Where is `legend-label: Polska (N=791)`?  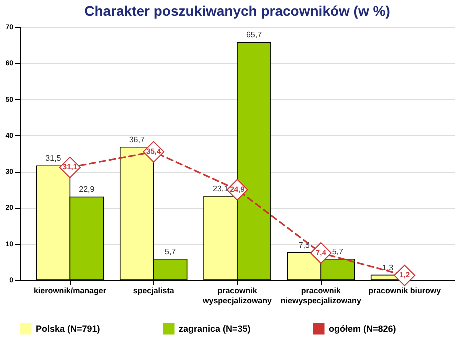
legend-label: Polska (N=791) is located at coordinates (68, 329).